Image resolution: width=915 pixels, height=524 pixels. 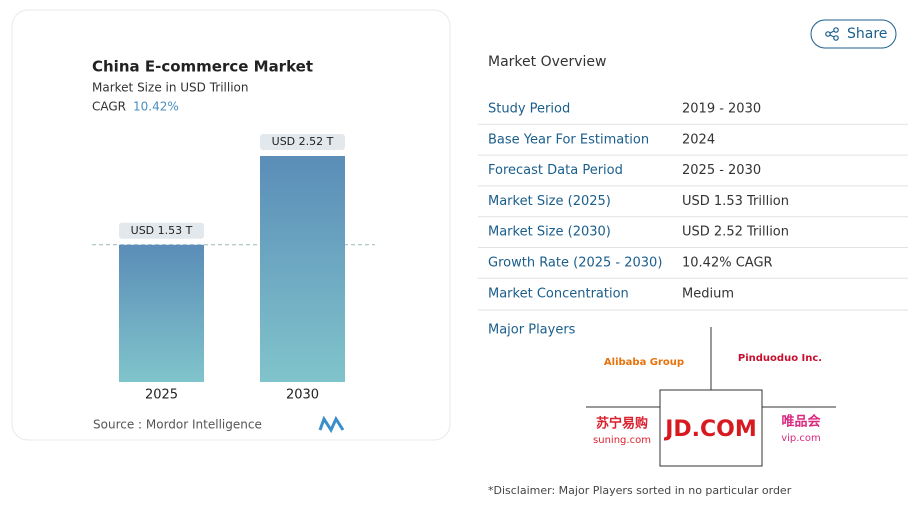 I want to click on row-label: Forecast Data Period, so click(x=555, y=170).